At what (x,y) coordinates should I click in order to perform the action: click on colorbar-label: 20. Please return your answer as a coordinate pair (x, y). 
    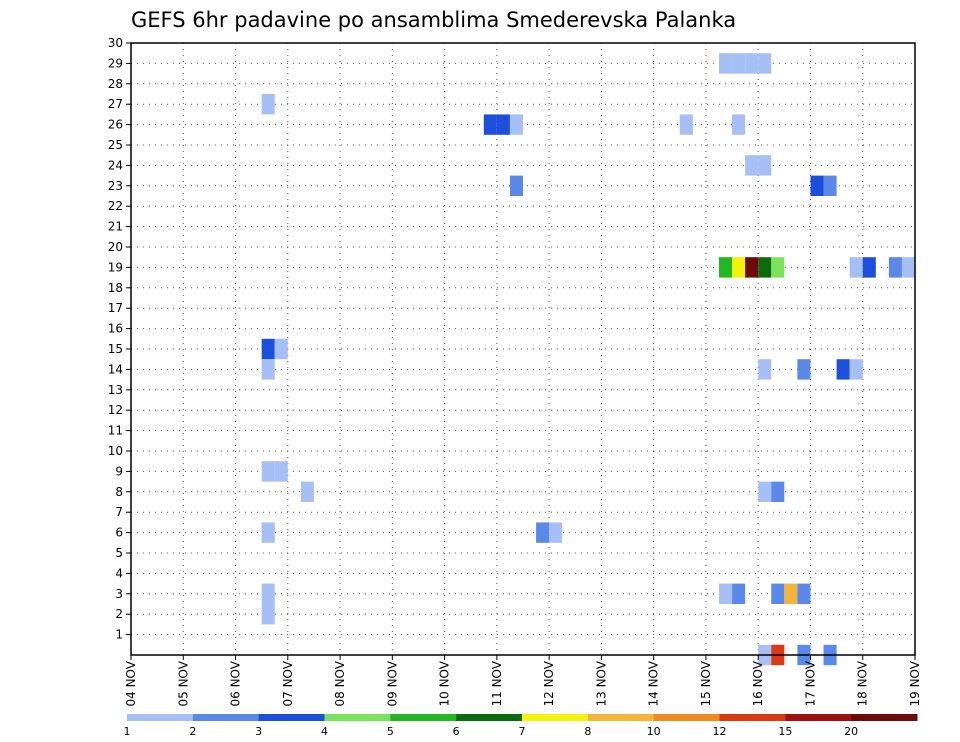
    Looking at the image, I should click on (851, 731).